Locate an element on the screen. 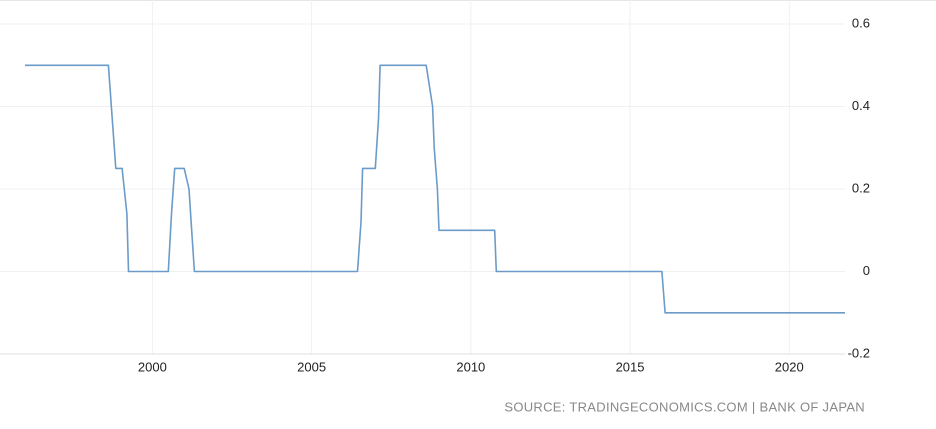  y-tick-label: 0.4 is located at coordinates (861, 105).